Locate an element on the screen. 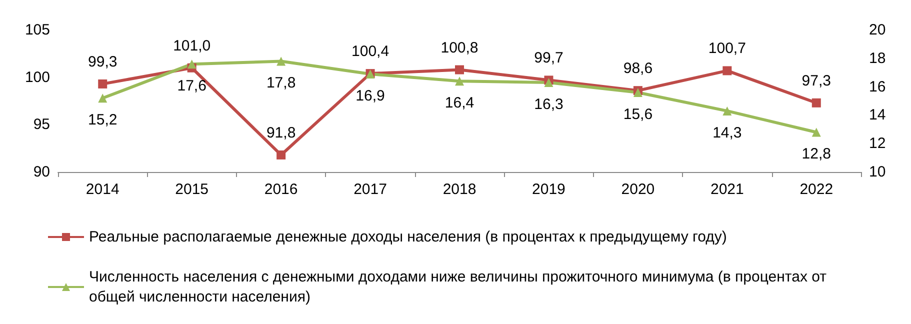  data-label: 17,8 is located at coordinates (281, 83).